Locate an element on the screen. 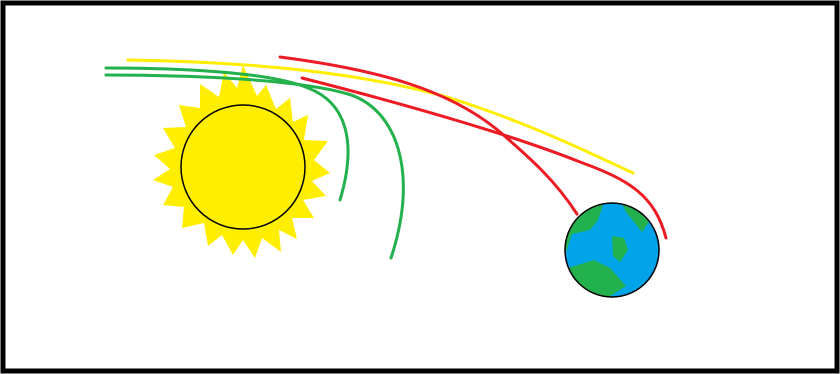 This screenshot has height=374, width=840. sun-disc is located at coordinates (243, 167).